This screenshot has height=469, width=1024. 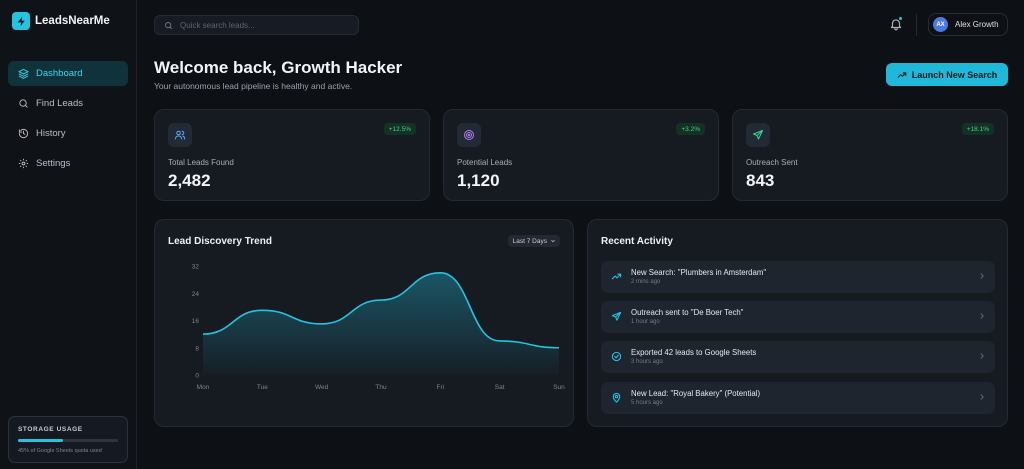 What do you see at coordinates (954, 74) in the screenshot?
I see `launch-button-label: Launch New Search` at bounding box center [954, 74].